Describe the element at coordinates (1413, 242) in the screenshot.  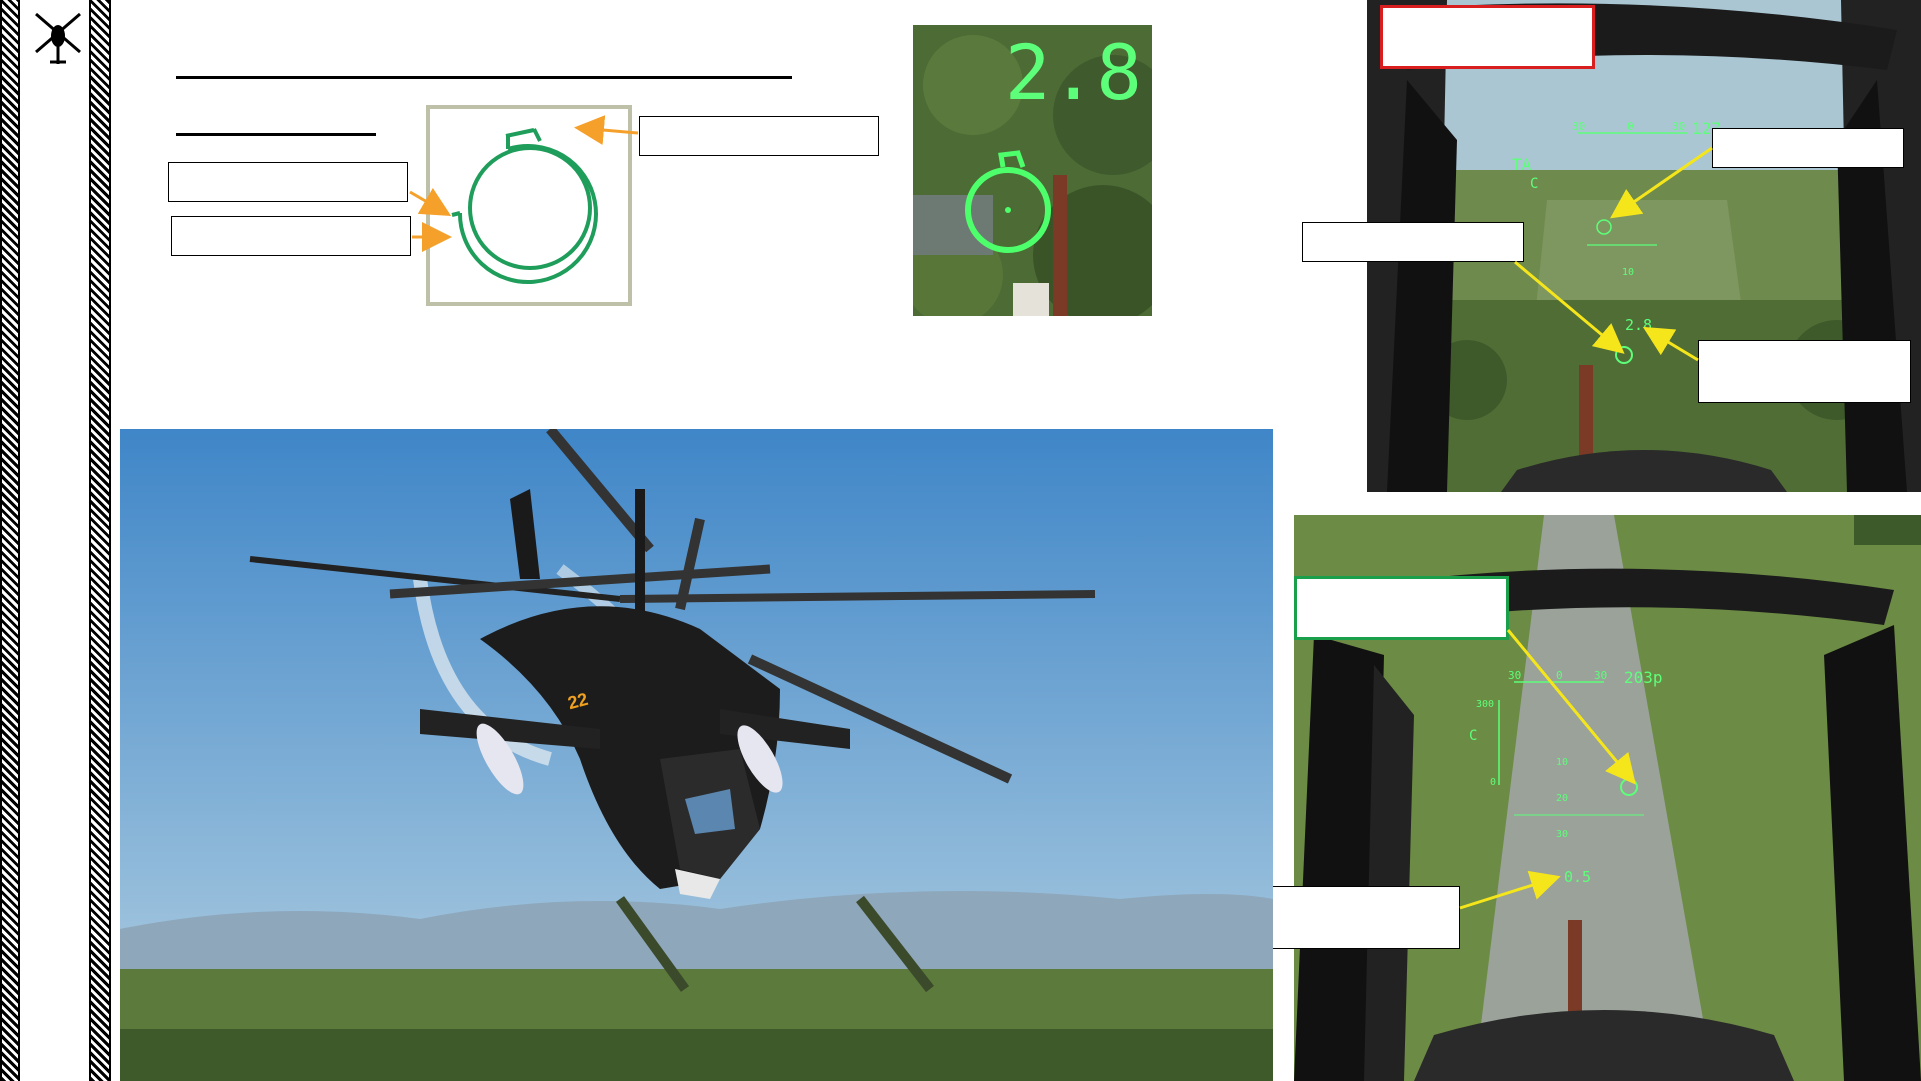
I see `callout-box-hud-reticle` at that location.